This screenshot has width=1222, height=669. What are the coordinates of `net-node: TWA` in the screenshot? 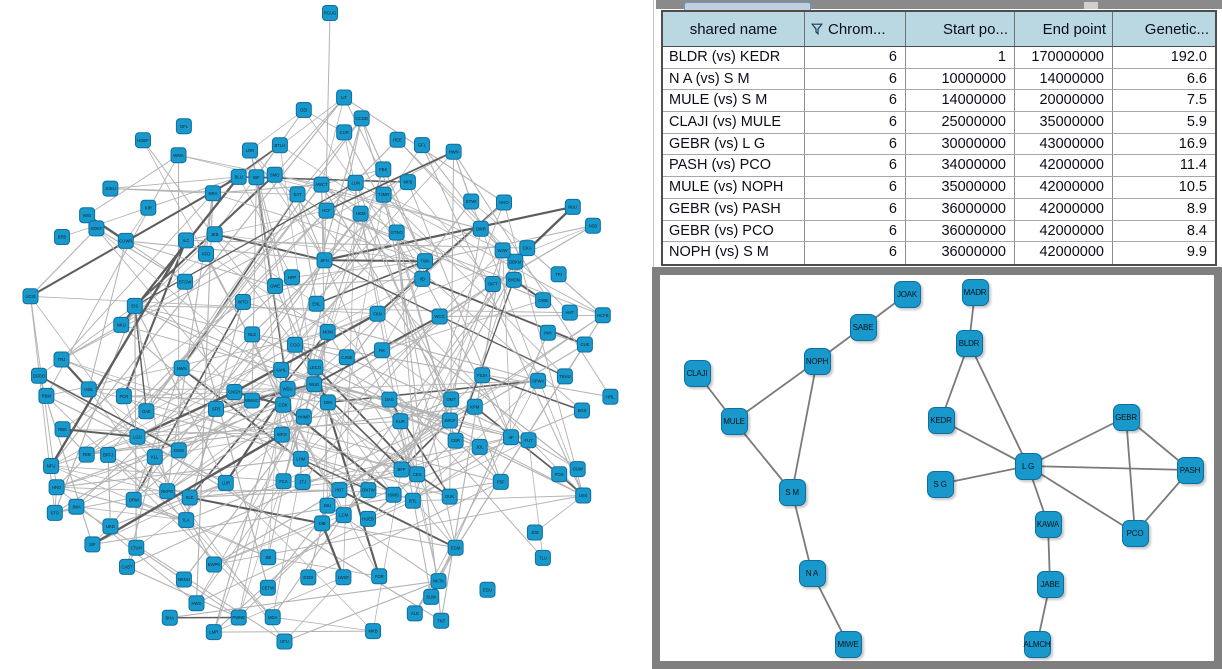 It's located at (425, 261).